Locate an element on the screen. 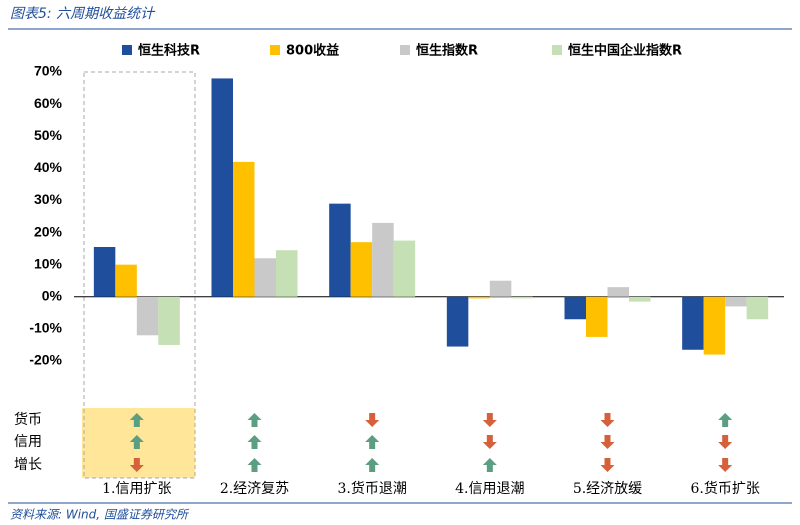 The height and width of the screenshot is (525, 800). x-tick-label: 5.经济放缓 is located at coordinates (607, 489).